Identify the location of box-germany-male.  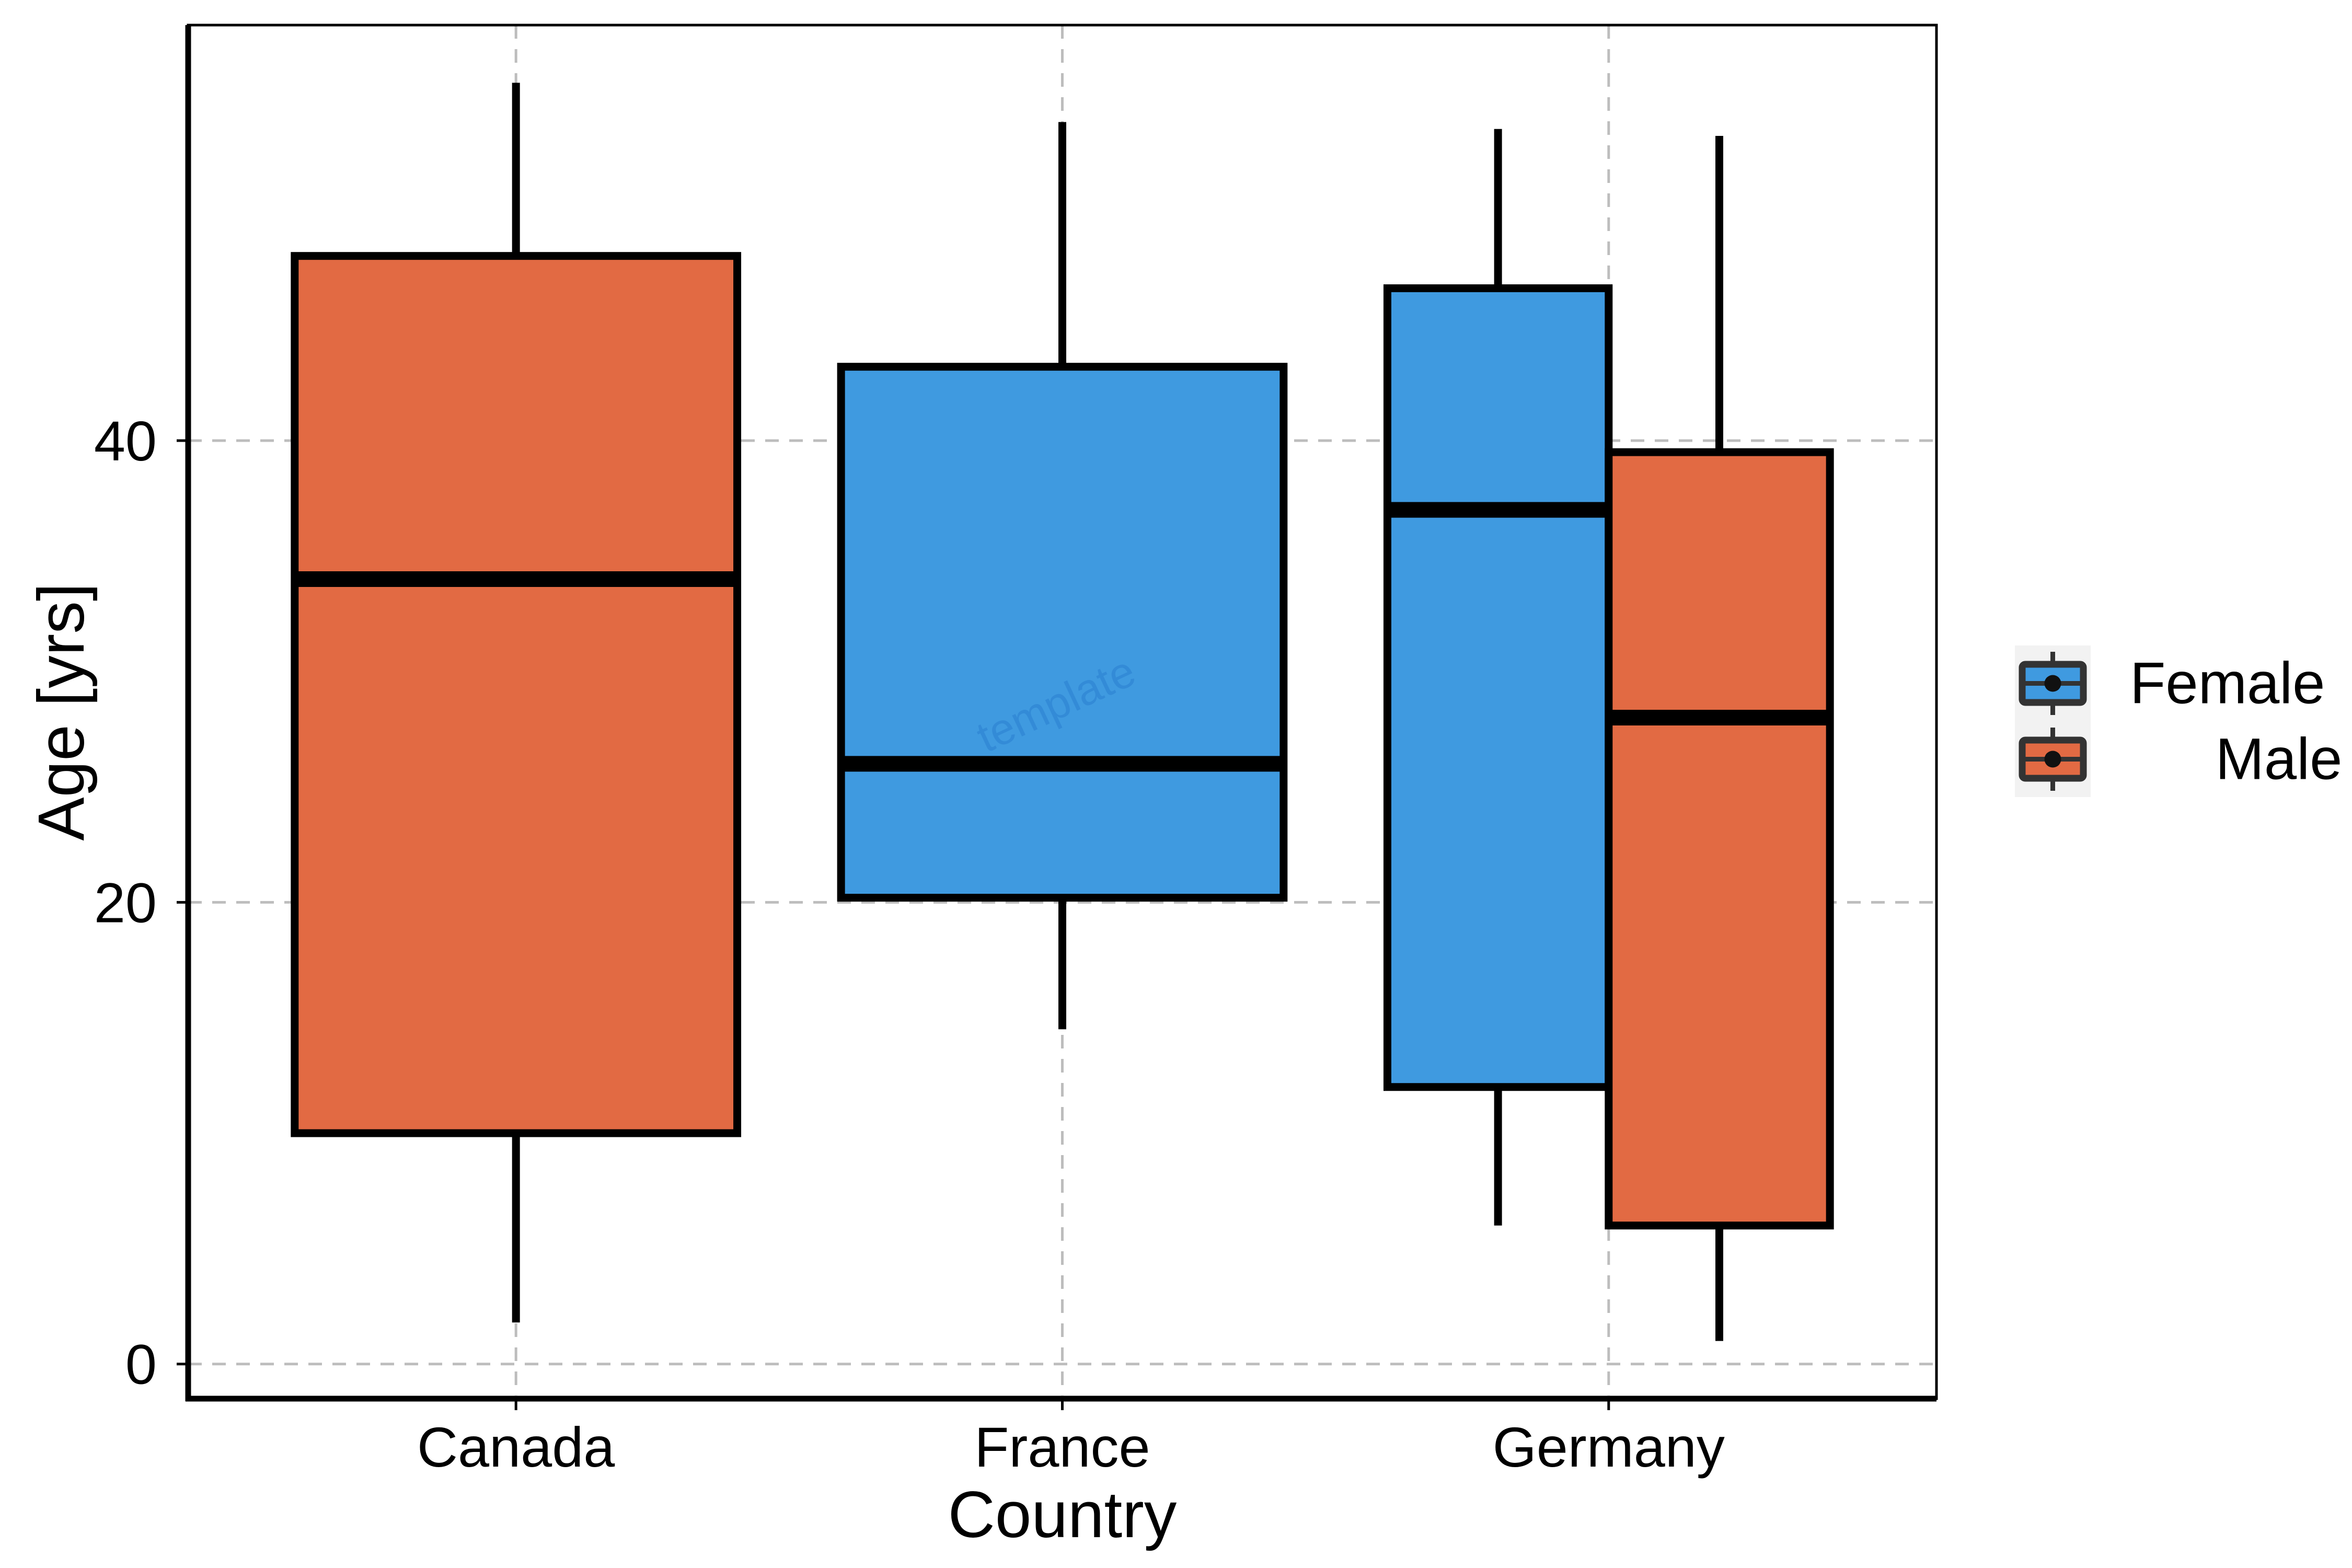
(1719, 738).